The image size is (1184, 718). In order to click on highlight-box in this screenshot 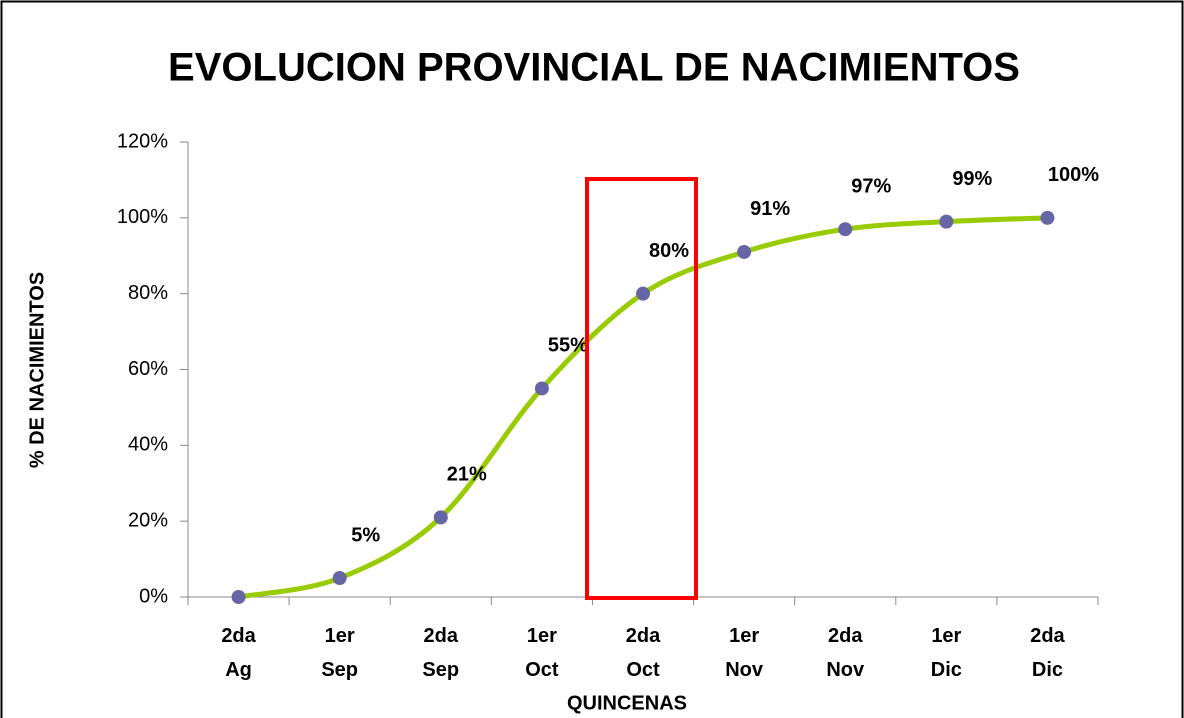, I will do `click(641, 388)`.